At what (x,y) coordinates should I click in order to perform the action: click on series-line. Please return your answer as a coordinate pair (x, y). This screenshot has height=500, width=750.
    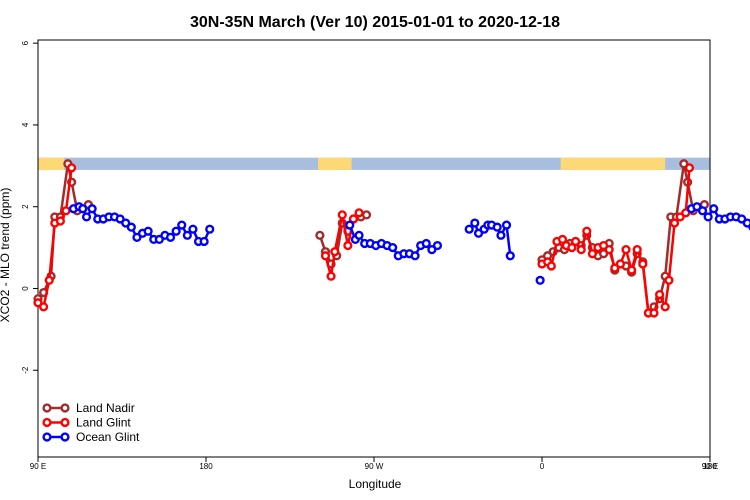
    Looking at the image, I should click on (55, 238).